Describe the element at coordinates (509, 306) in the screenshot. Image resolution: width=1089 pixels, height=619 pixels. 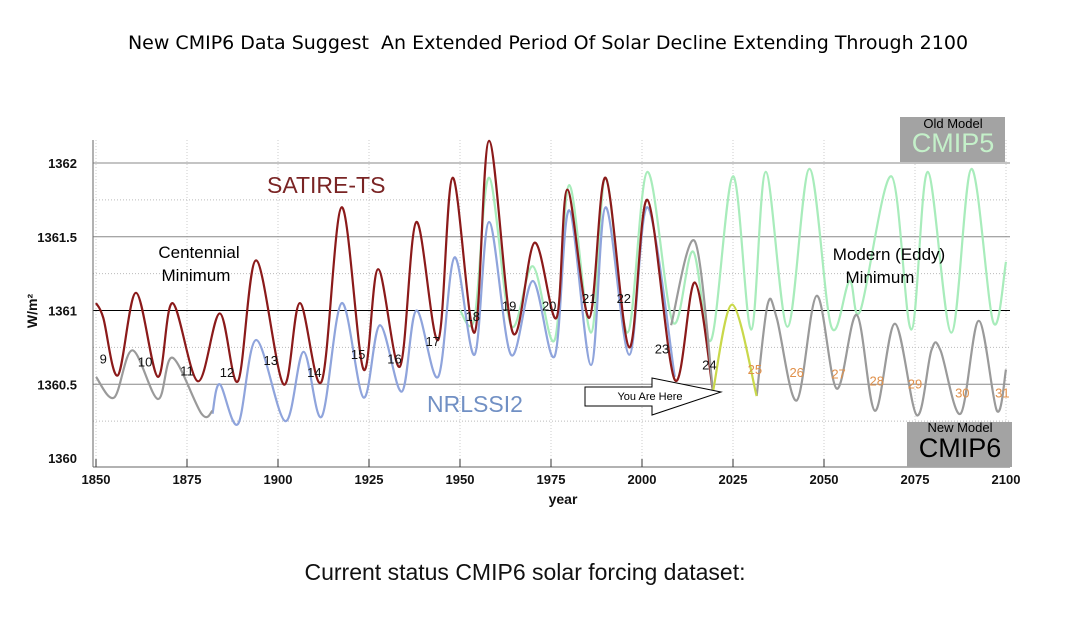
I see `cycle-label-19: 19` at that location.